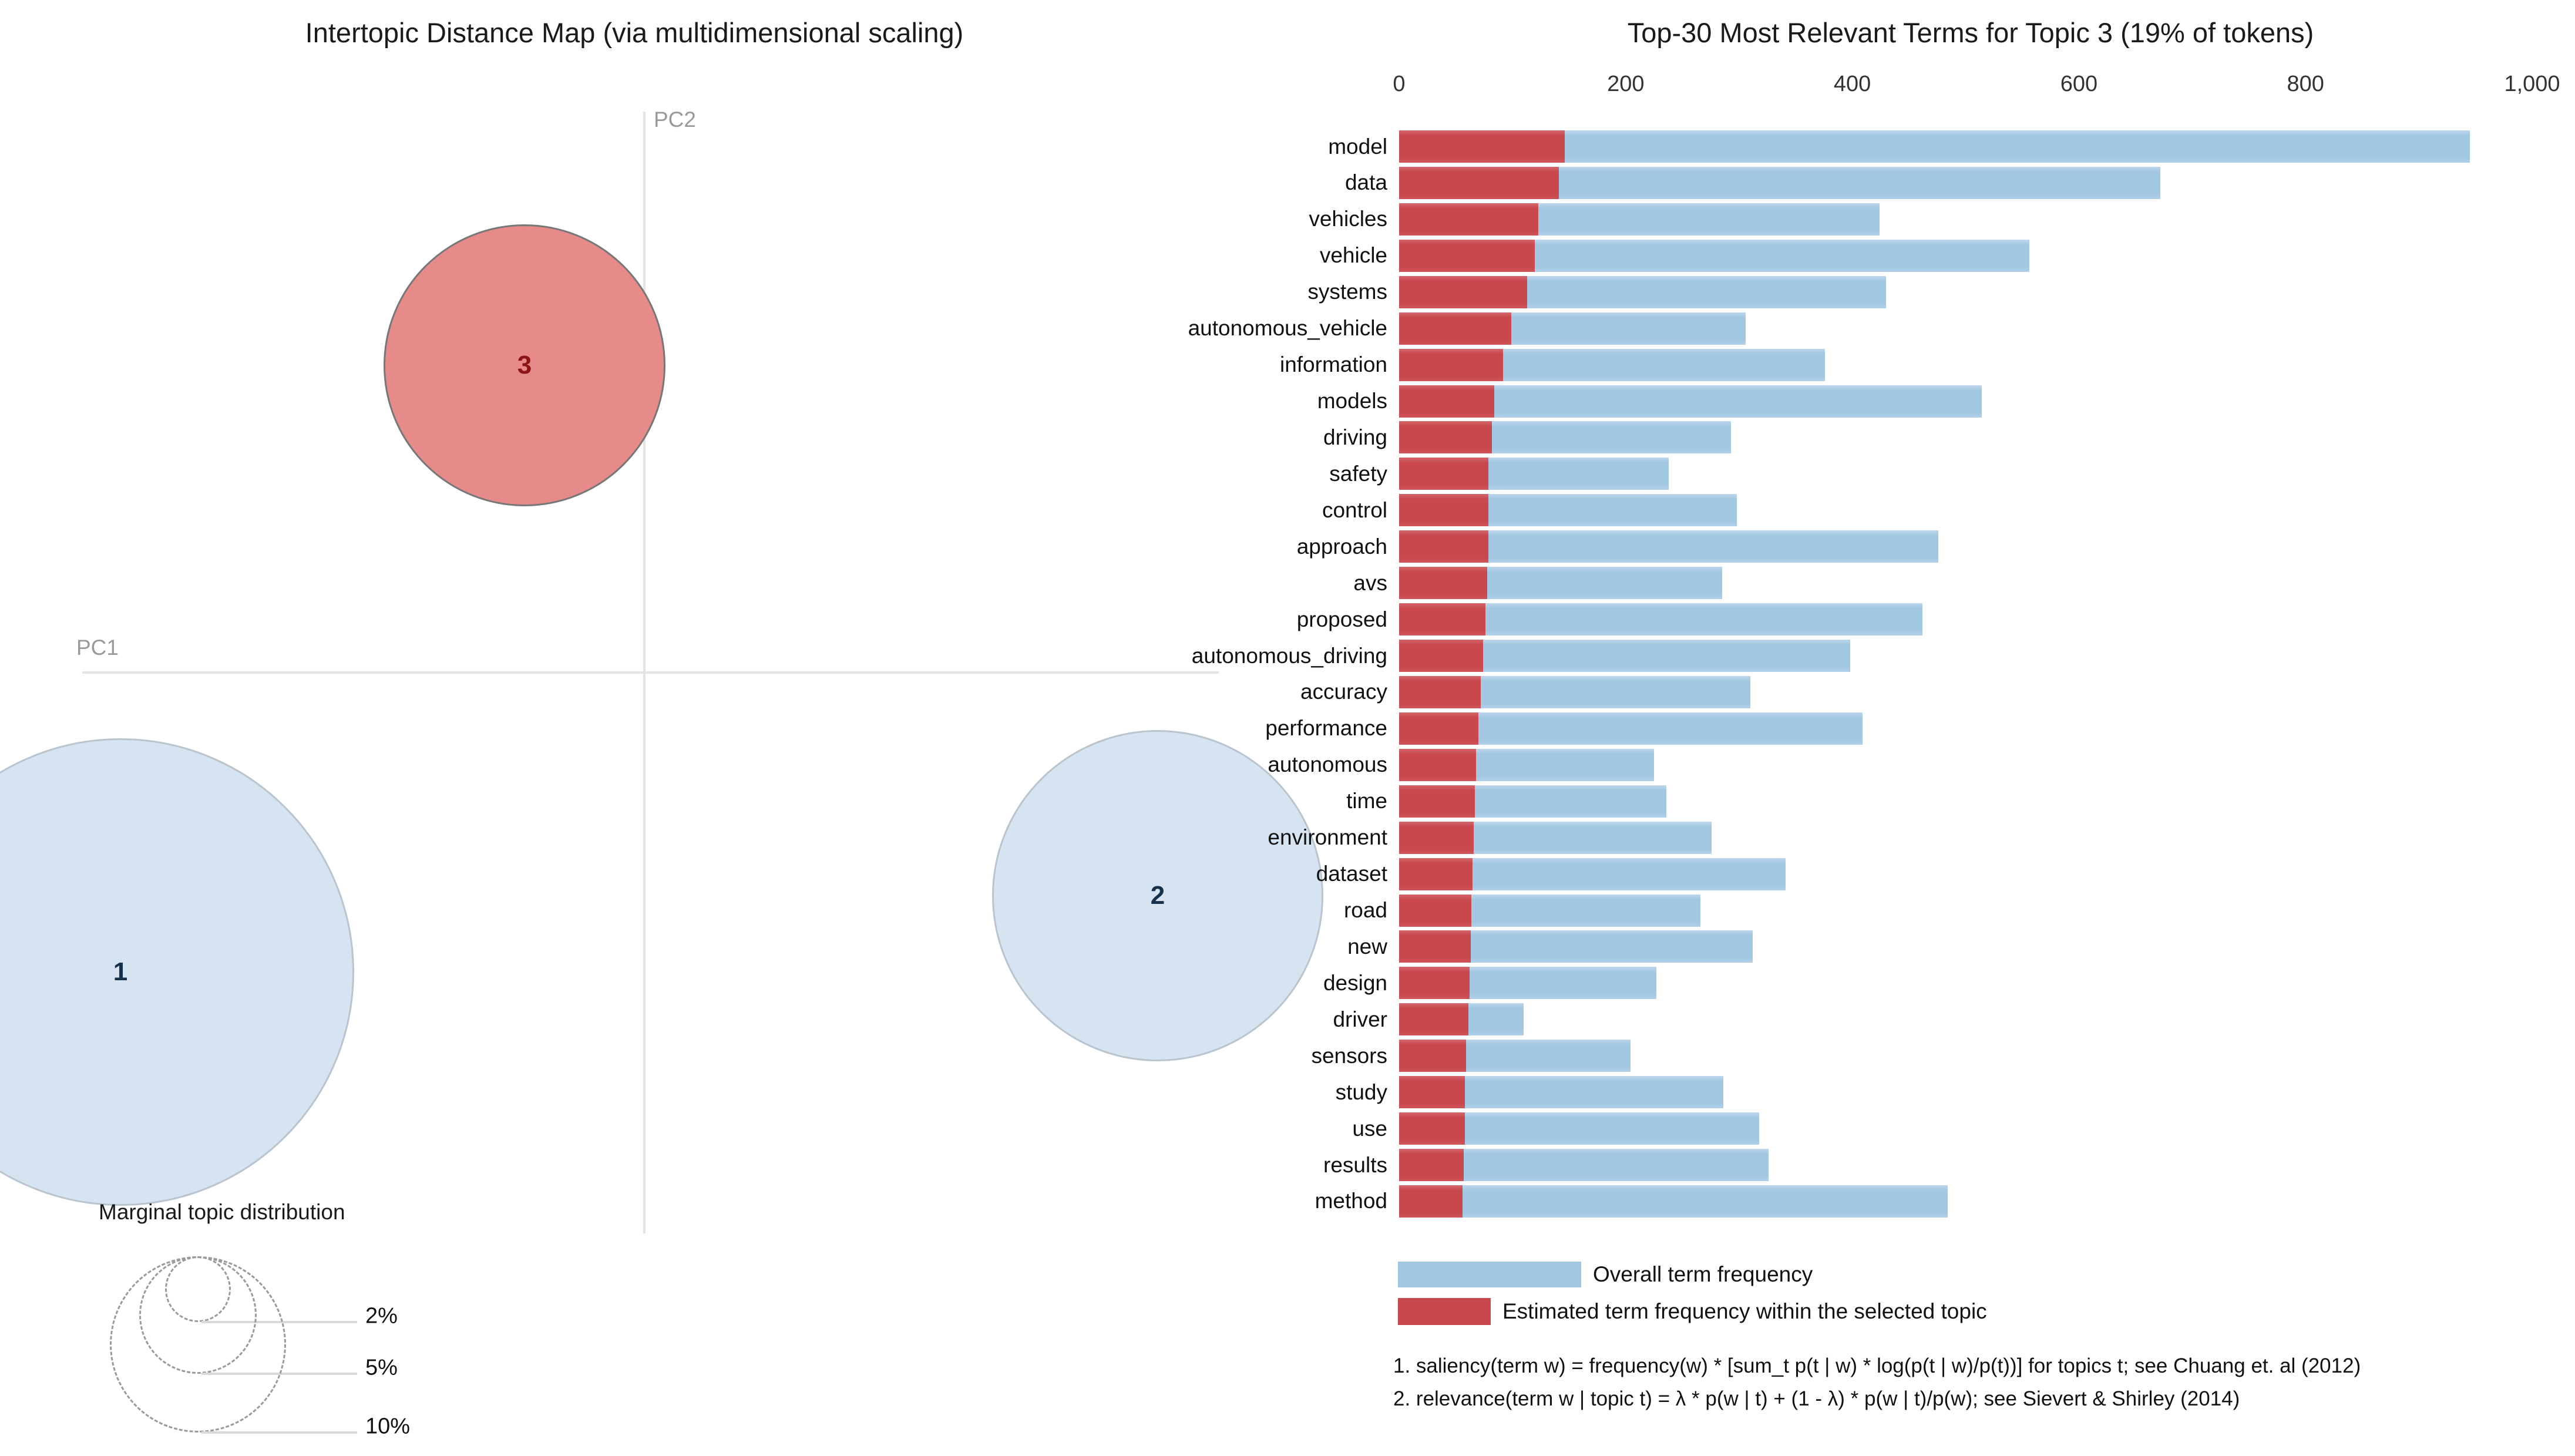  Describe the element at coordinates (1361, 1092) in the screenshot. I see `term-label: study` at that location.